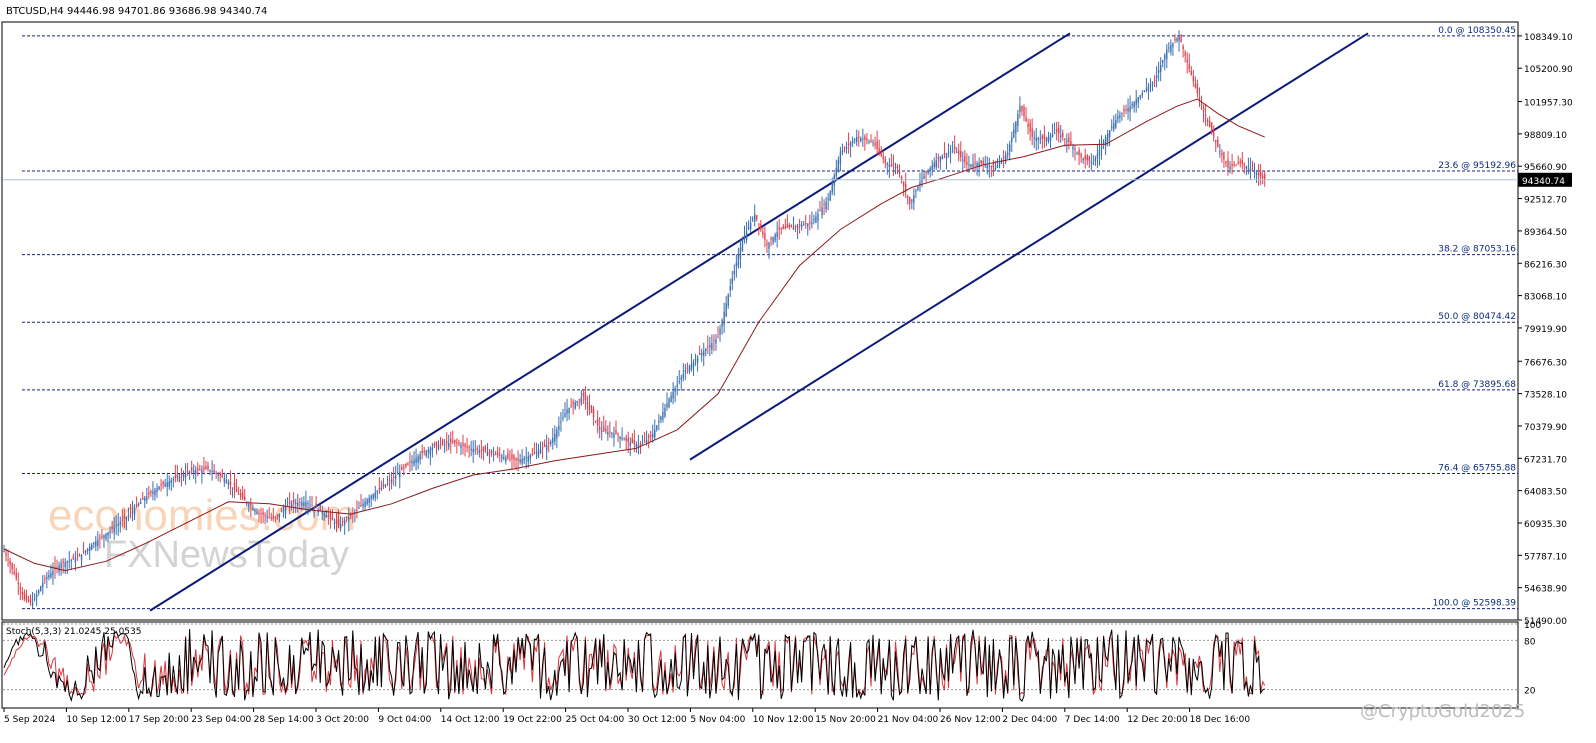 The height and width of the screenshot is (743, 1596). I want to click on time-tick-label: 21 Nov 04:00, so click(908, 720).